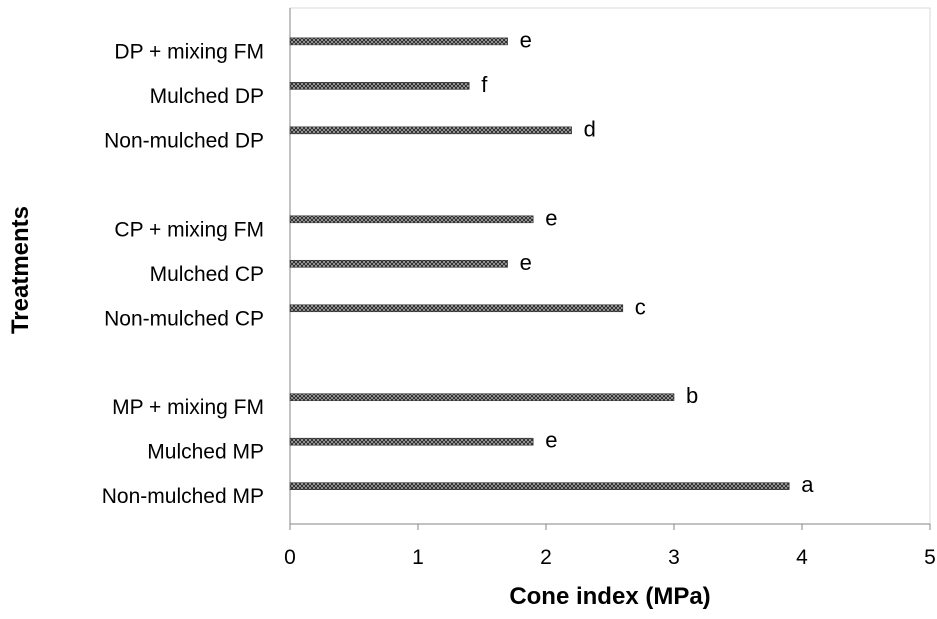  Describe the element at coordinates (610, 546) in the screenshot. I see `x-ticks: 0 1 2 3 4 5` at that location.